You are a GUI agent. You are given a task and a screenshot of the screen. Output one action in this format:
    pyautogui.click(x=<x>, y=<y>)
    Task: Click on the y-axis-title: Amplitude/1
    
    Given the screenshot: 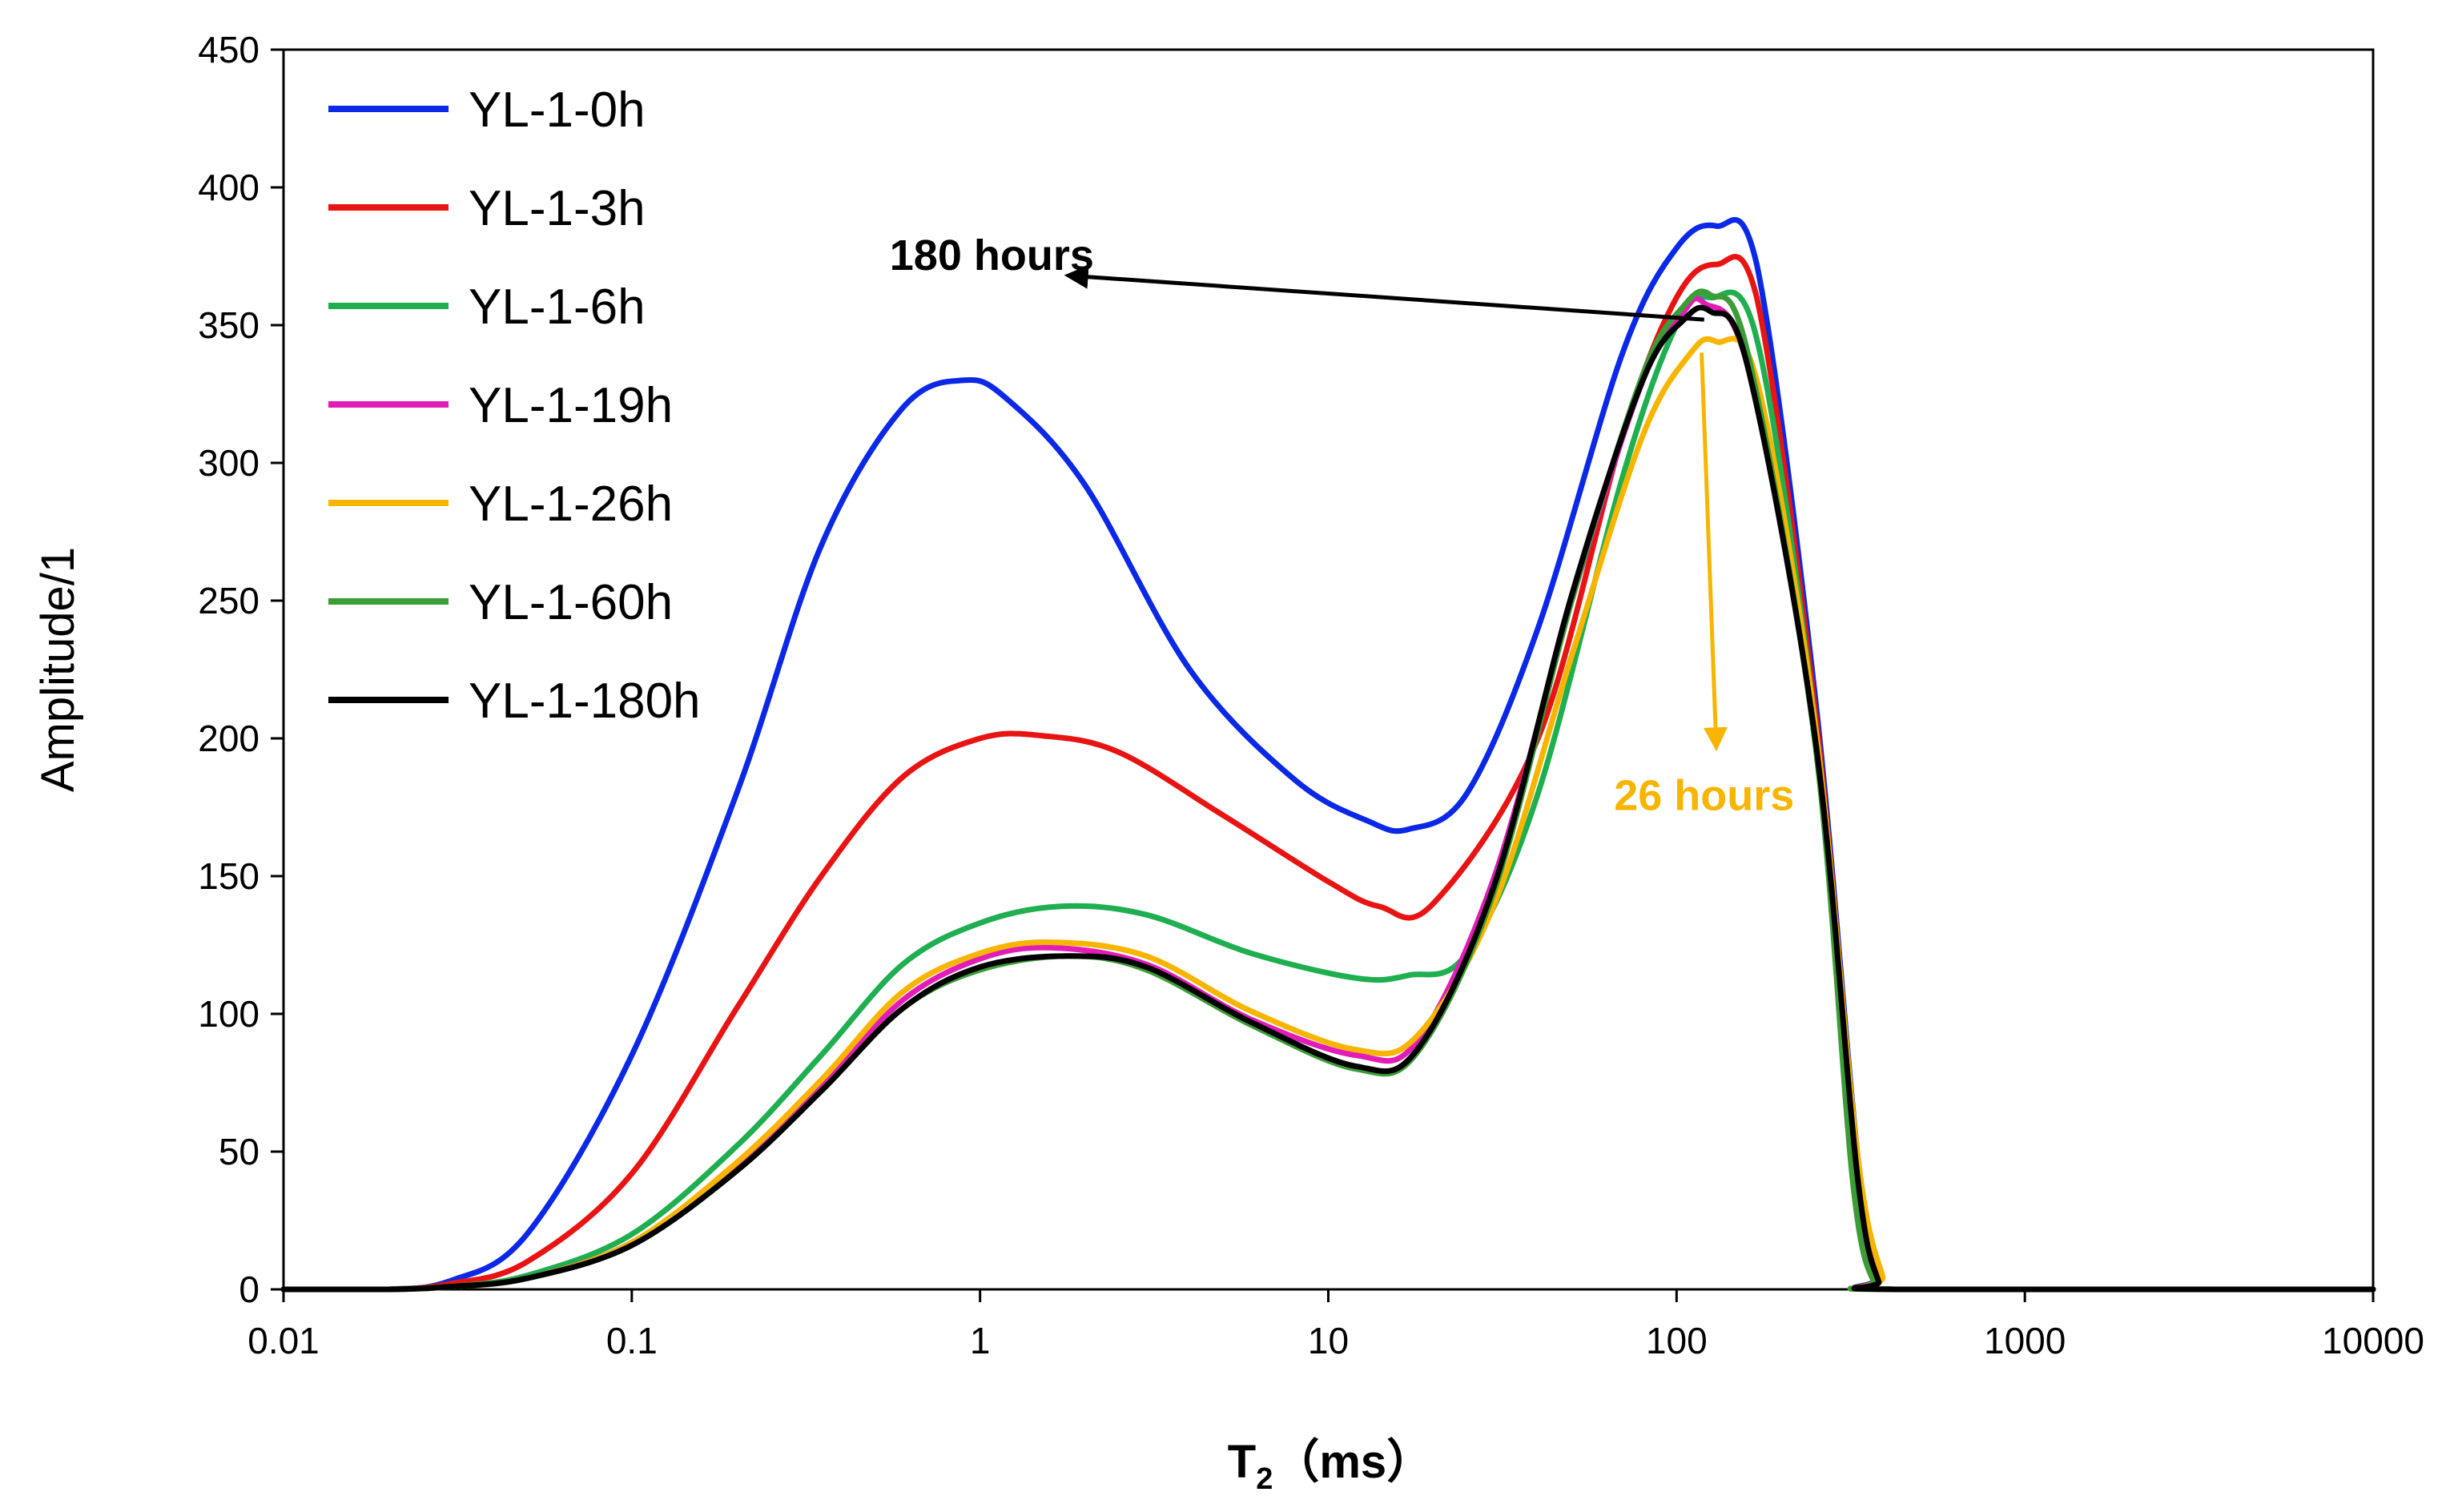 What is the action you would take?
    pyautogui.click(x=58, y=669)
    